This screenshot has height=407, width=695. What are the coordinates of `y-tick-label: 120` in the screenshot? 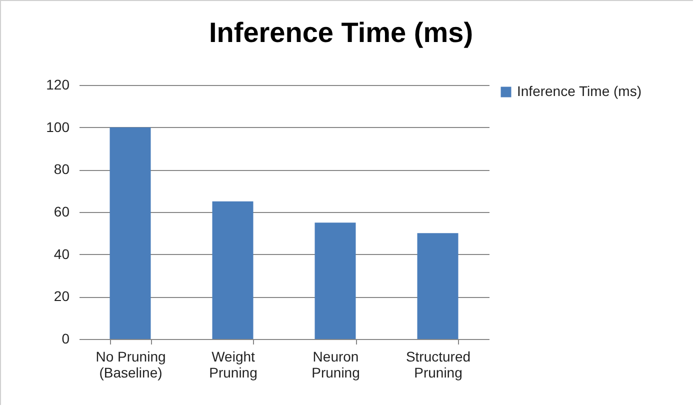 It's located at (58, 84).